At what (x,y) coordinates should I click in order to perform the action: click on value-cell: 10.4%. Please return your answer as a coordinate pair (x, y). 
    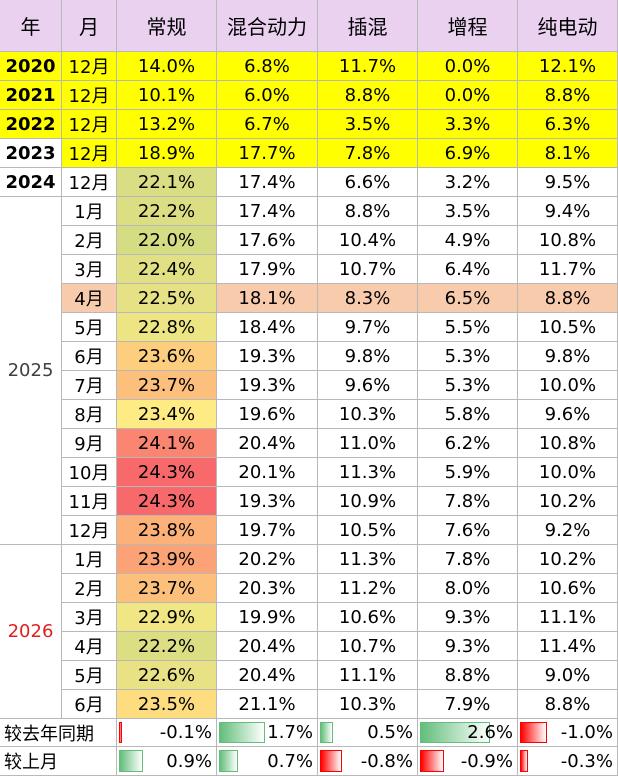
    Looking at the image, I should click on (368, 240).